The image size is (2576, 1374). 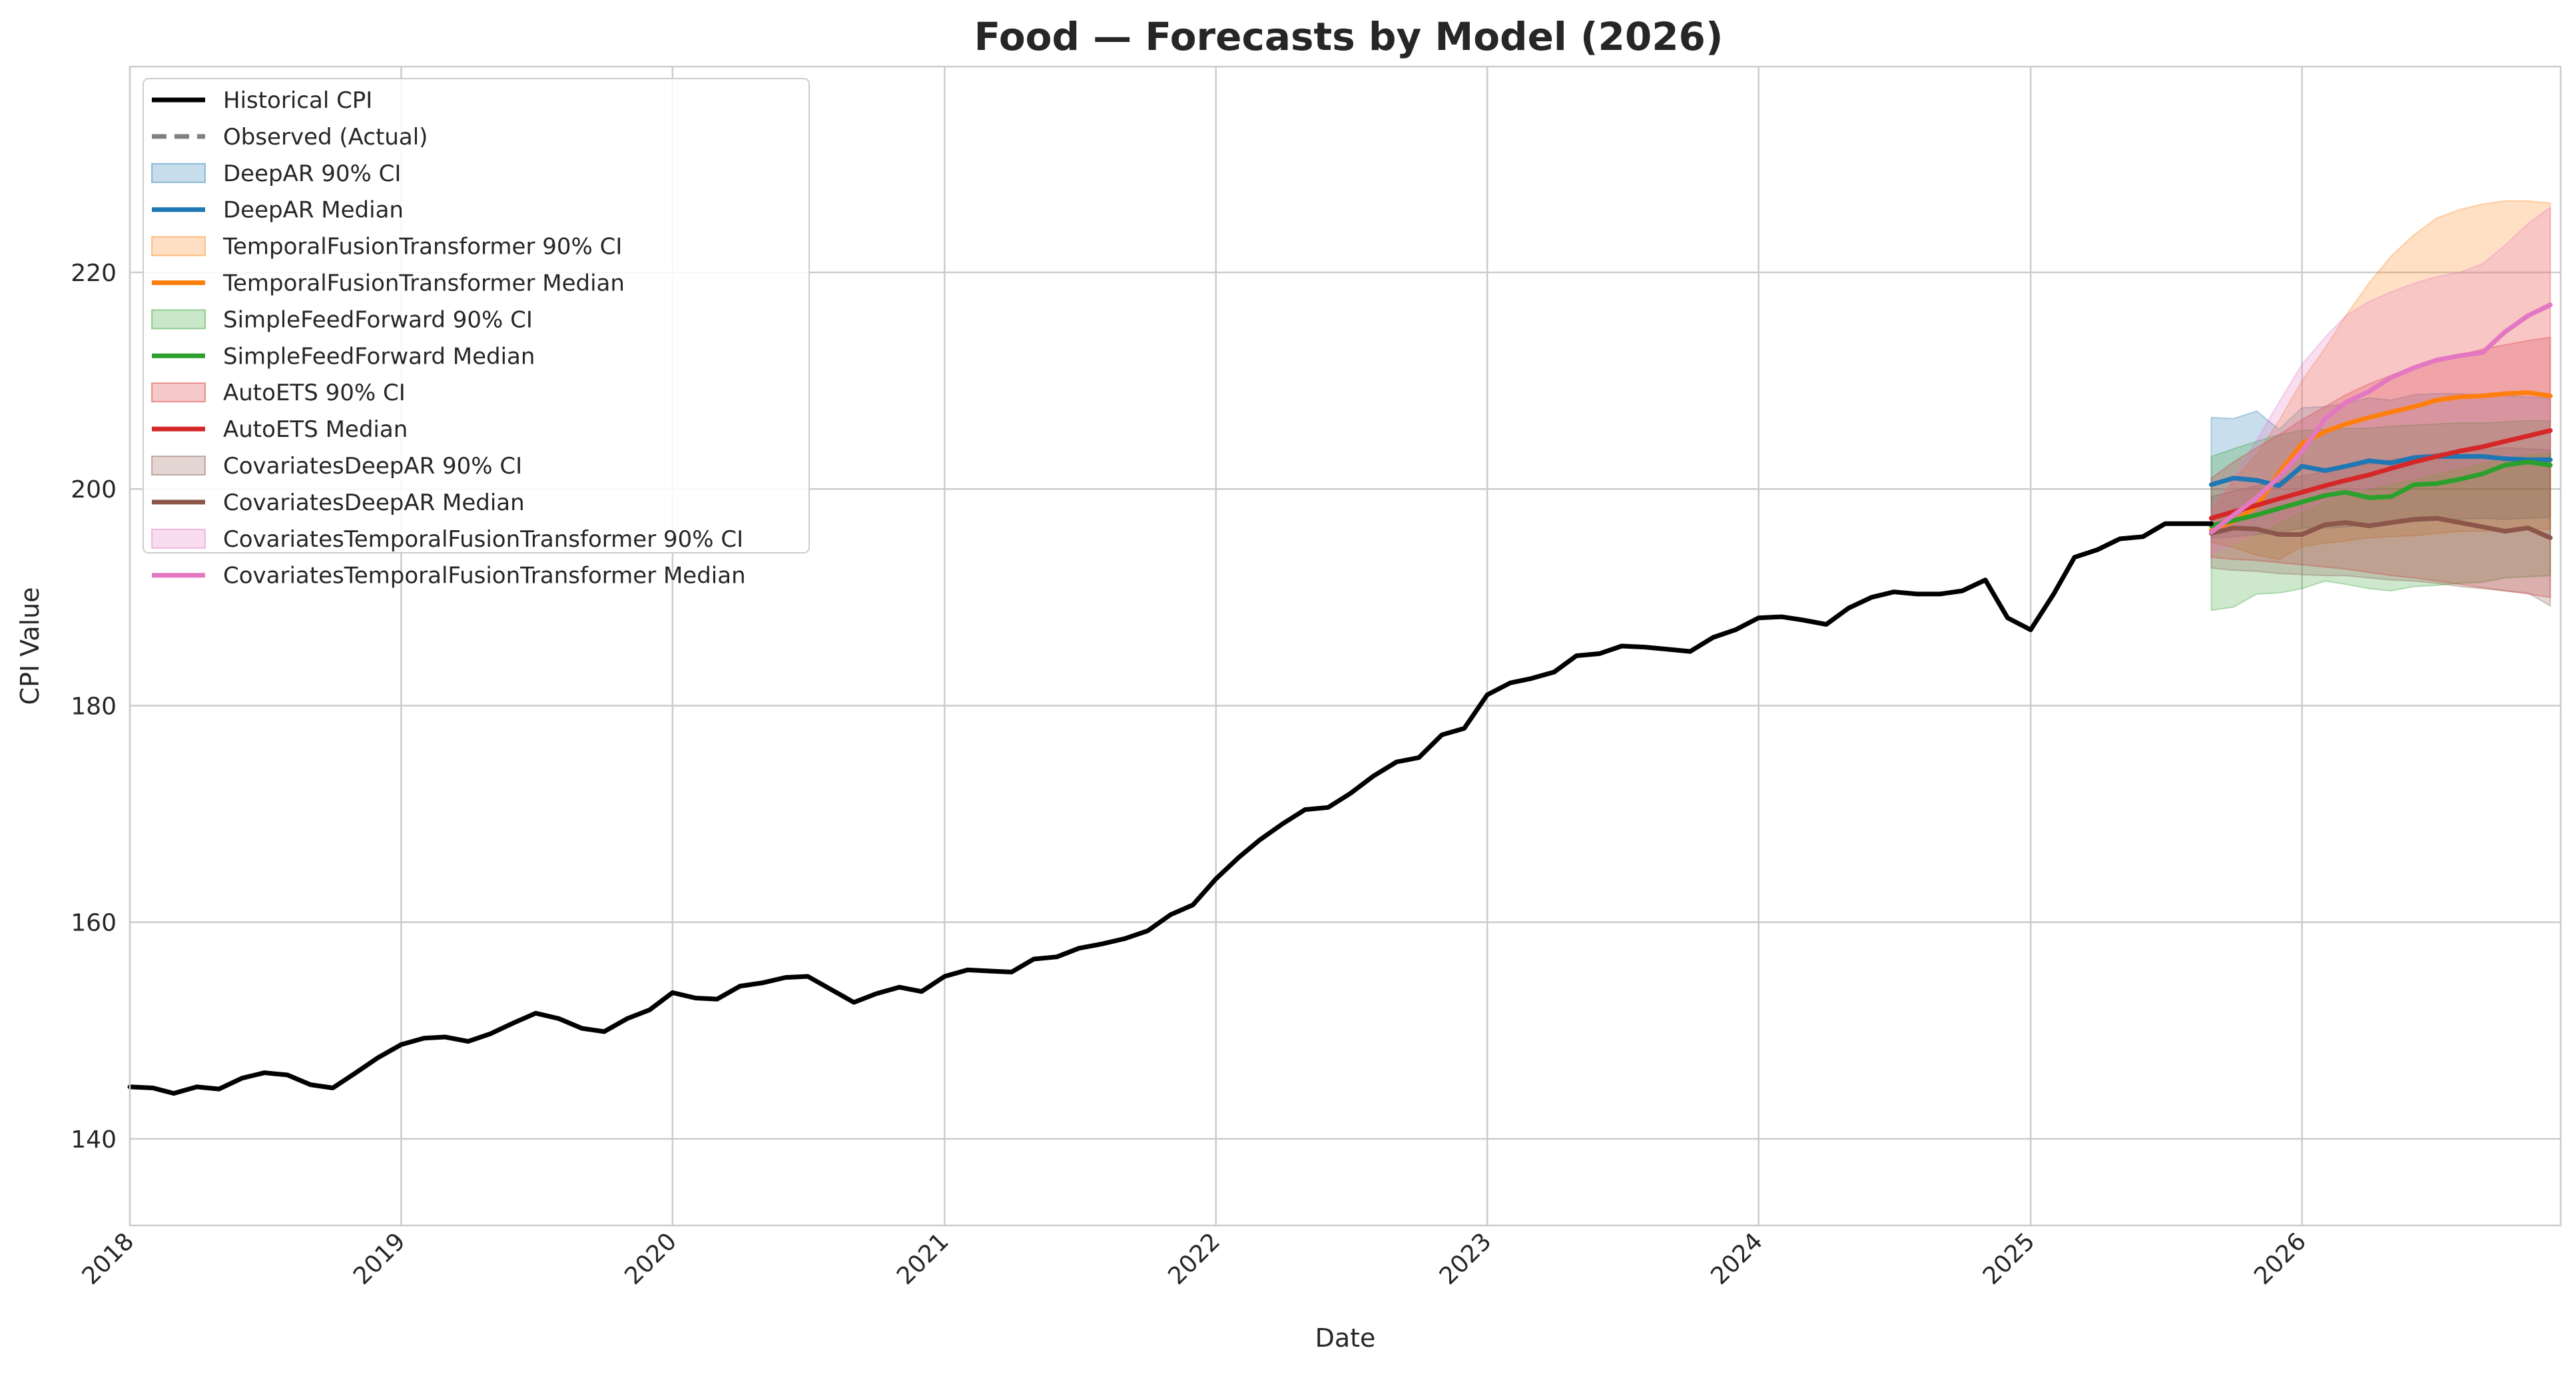 I want to click on x-axis-label: Date, so click(x=1345, y=1338).